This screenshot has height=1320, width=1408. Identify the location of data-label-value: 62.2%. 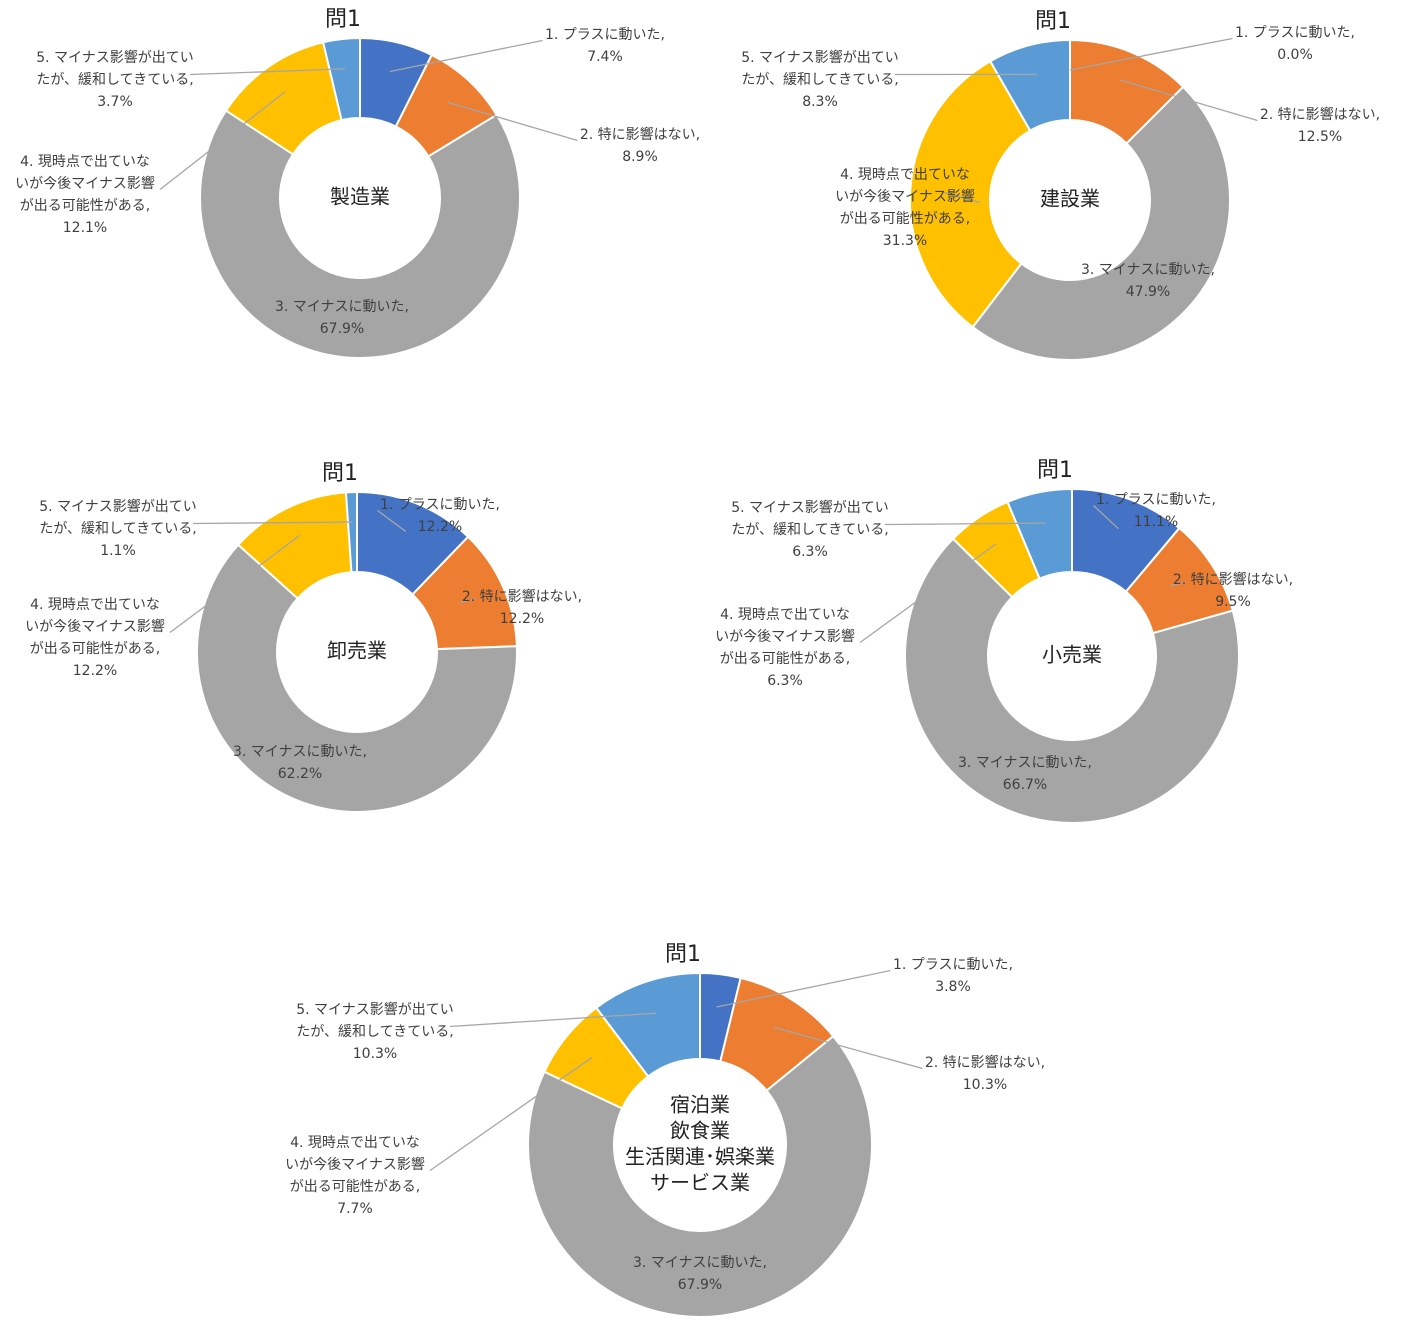
(300, 774).